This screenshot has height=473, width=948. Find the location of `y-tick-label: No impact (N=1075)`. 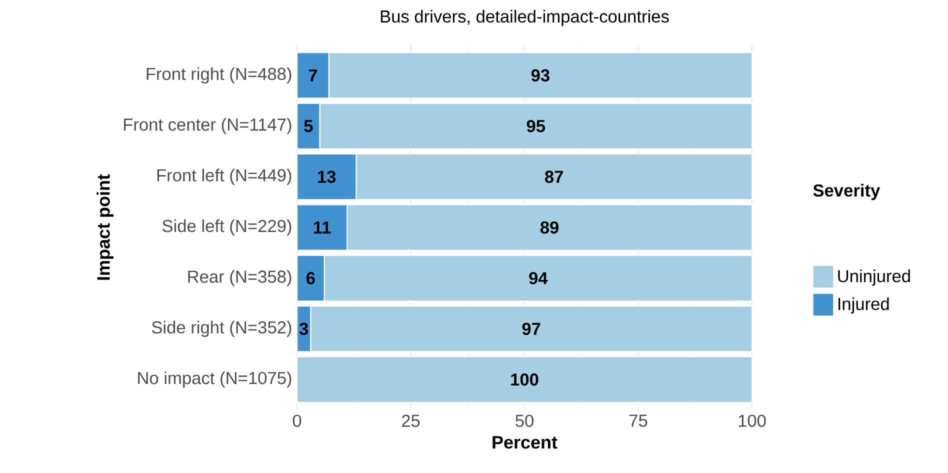

y-tick-label: No impact (N=1075) is located at coordinates (215, 379).